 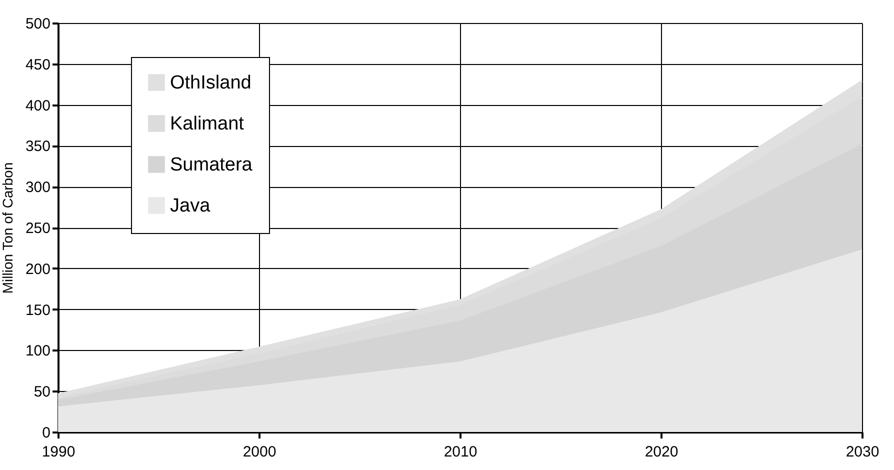 I want to click on x-tick-label: 2030, so click(x=863, y=452).